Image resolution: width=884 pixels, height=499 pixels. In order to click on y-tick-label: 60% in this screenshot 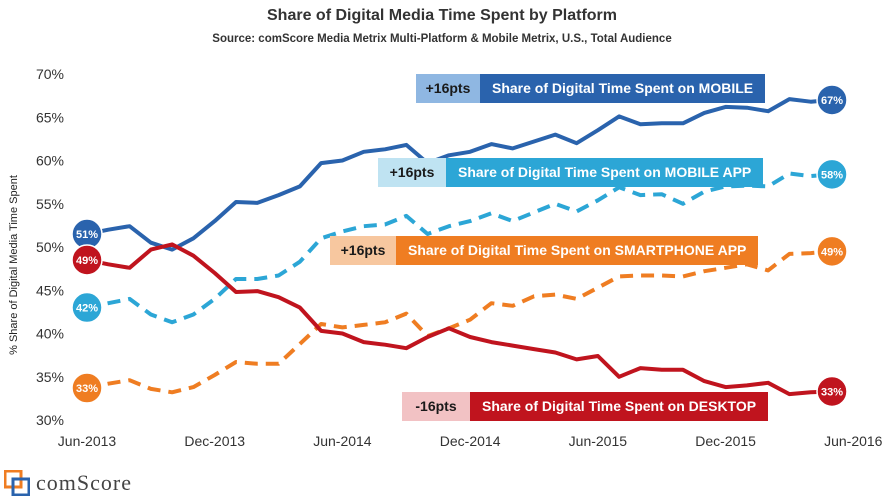, I will do `click(50, 161)`.